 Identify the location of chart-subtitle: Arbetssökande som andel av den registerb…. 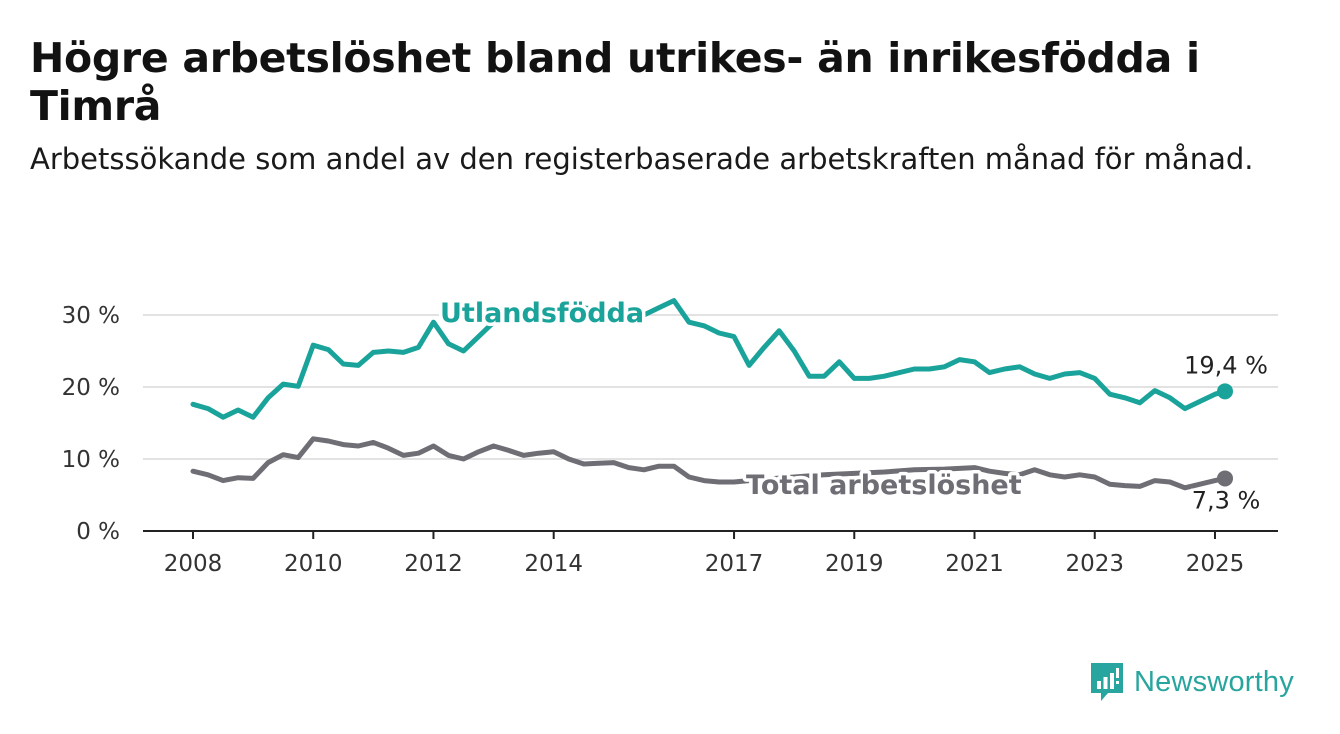
(642, 159).